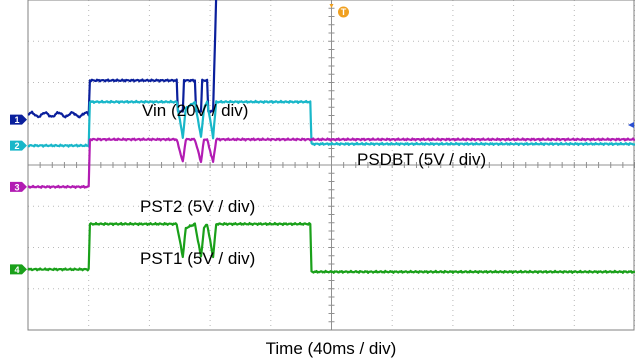 This screenshot has height=360, width=635. I want to click on trigger-marker-shape, so click(343, 12).